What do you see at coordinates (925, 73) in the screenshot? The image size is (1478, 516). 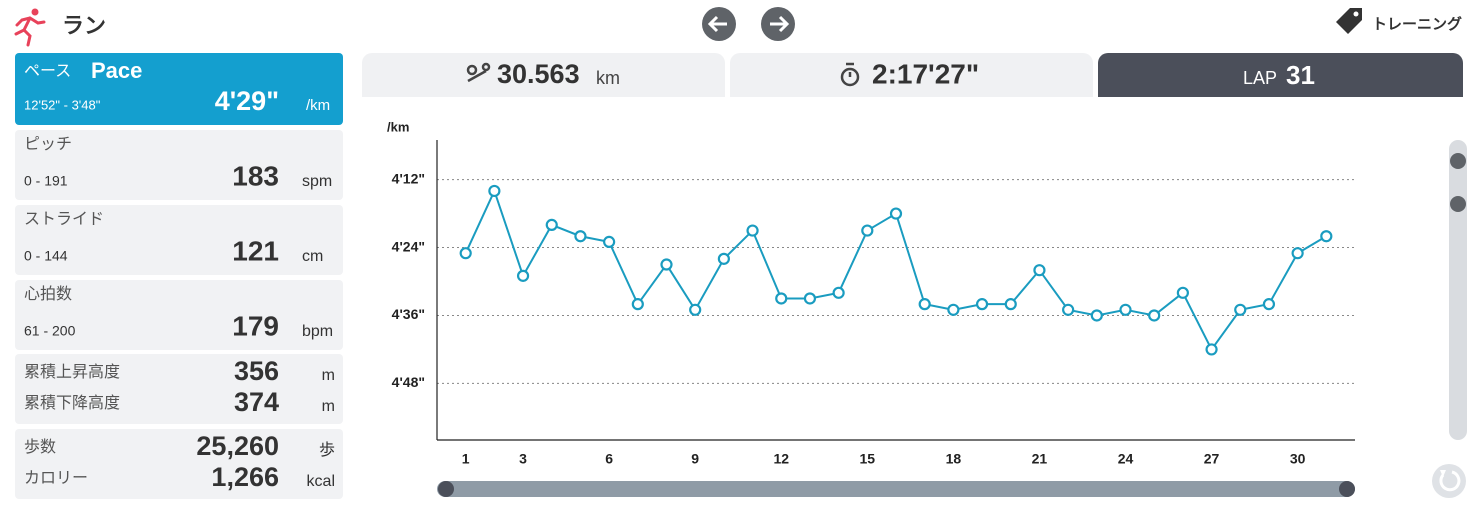 I see `time-value: 2:17'27"` at bounding box center [925, 73].